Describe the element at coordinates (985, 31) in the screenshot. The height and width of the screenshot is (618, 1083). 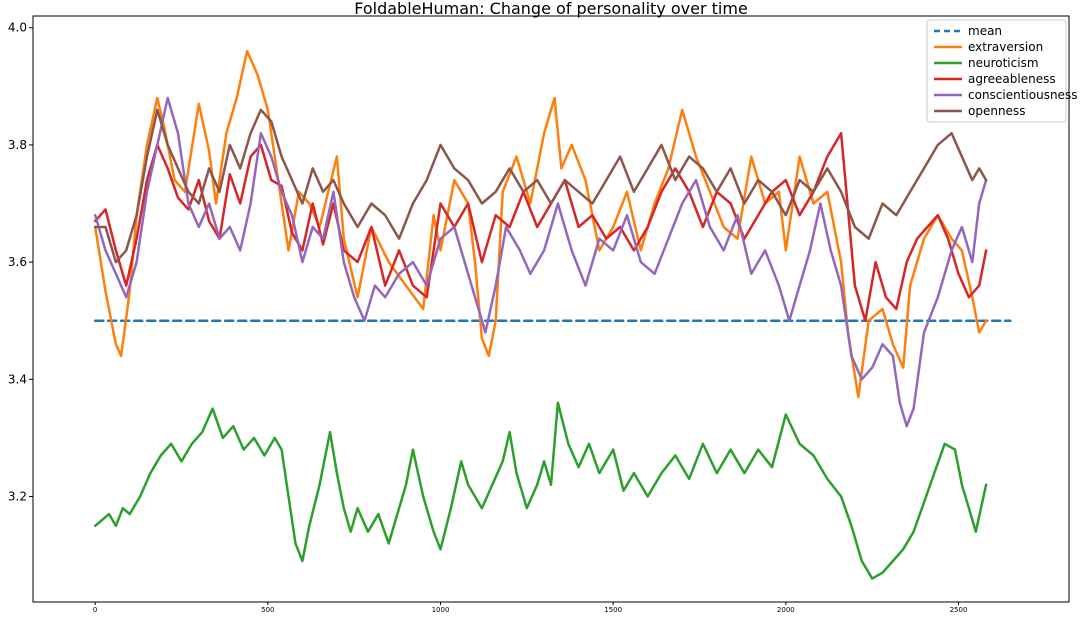
I see `legend-label-mean: mean` at that location.